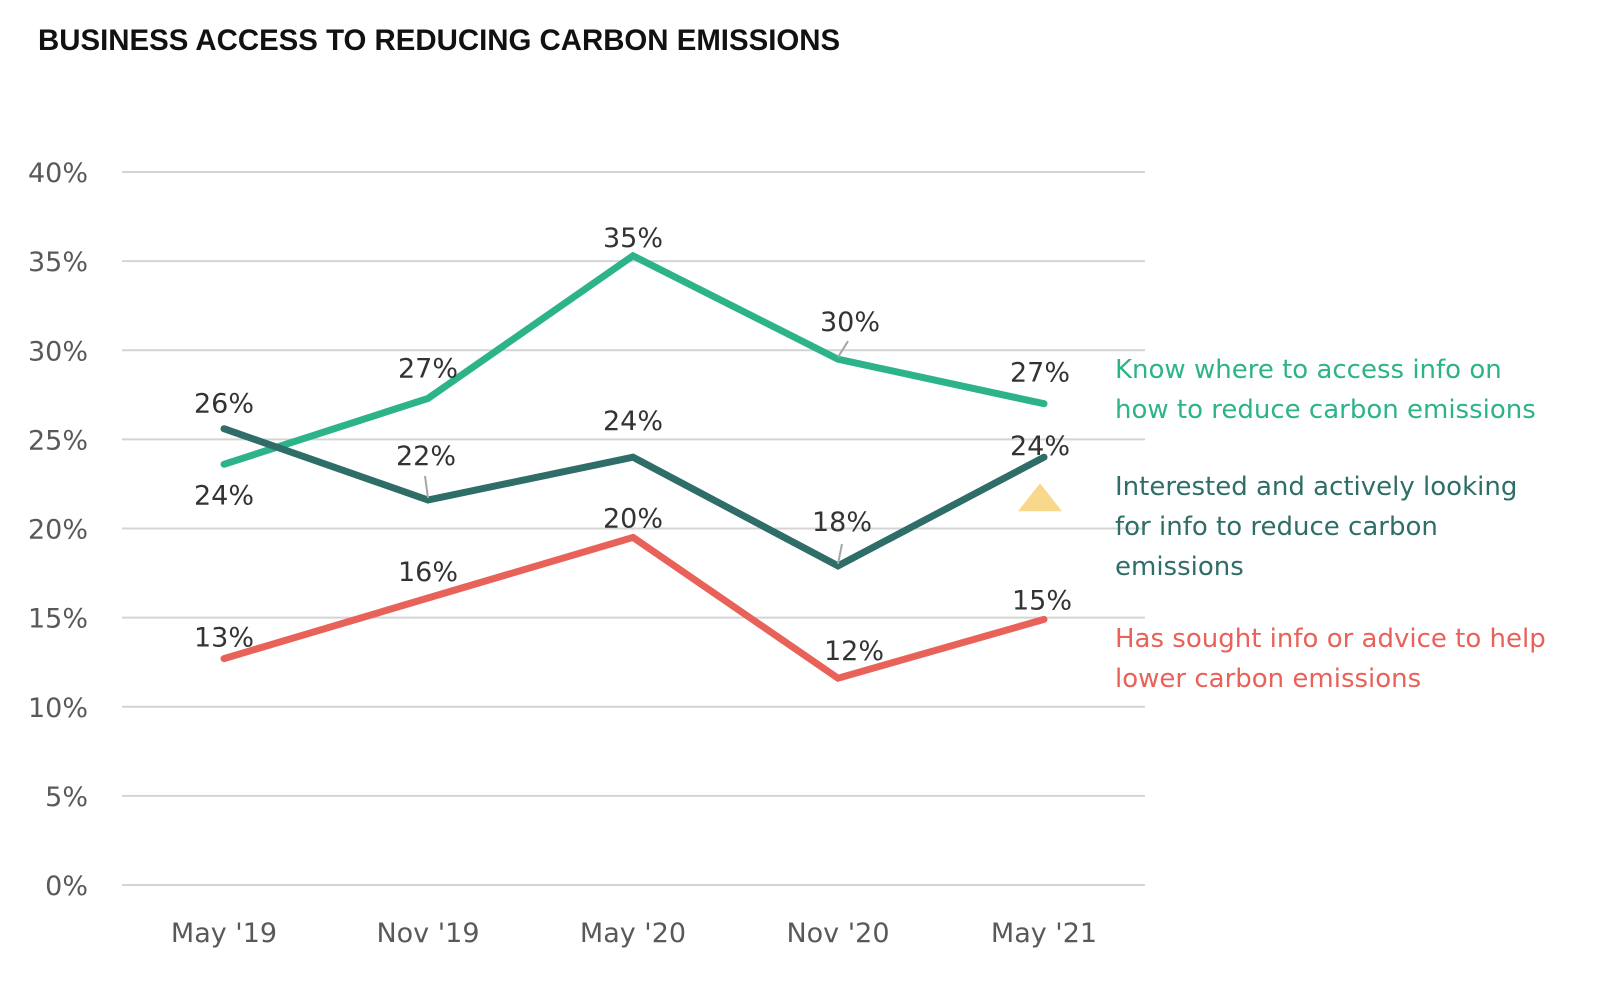  I want to click on annotations, so click(1040, 497).